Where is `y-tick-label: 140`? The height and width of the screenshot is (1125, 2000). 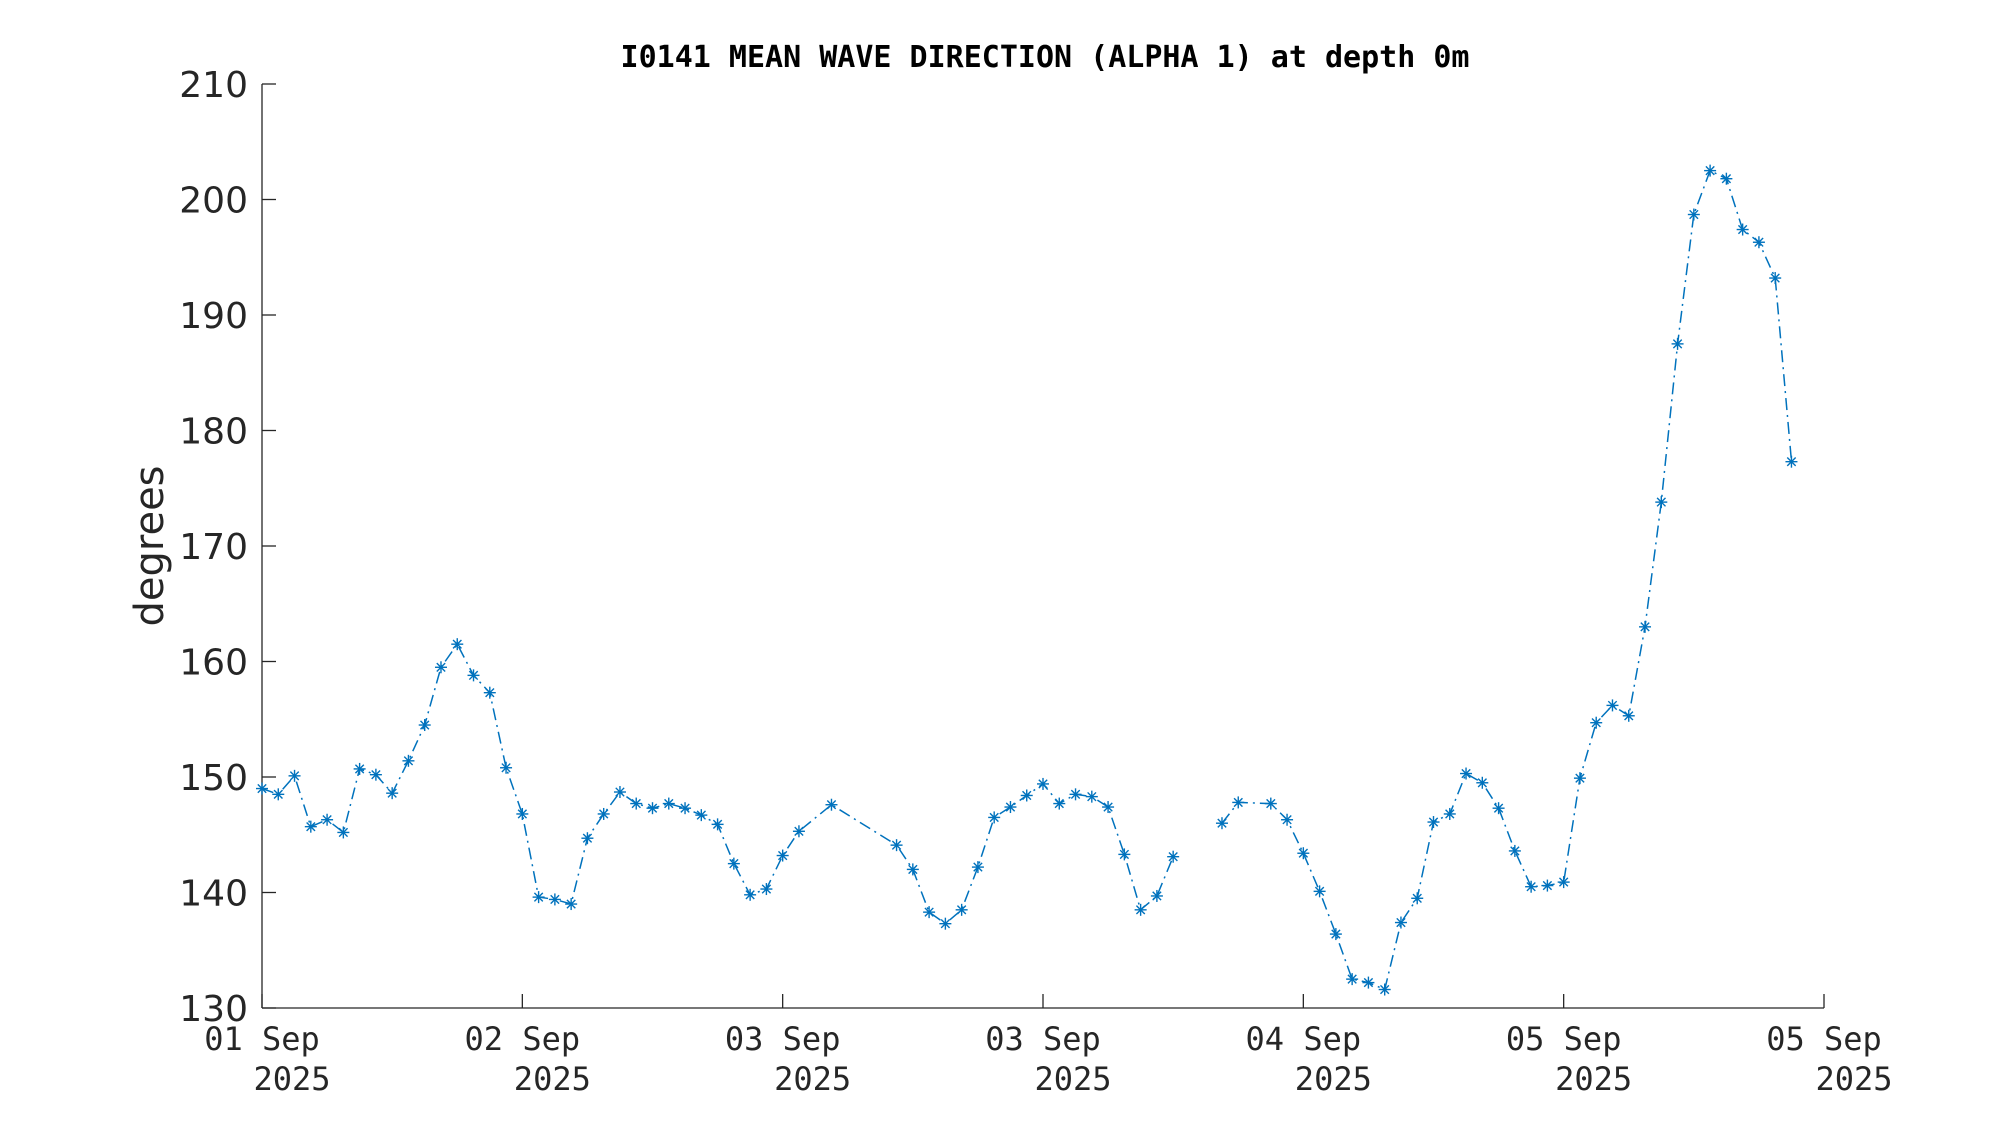
y-tick-label: 140 is located at coordinates (213, 894).